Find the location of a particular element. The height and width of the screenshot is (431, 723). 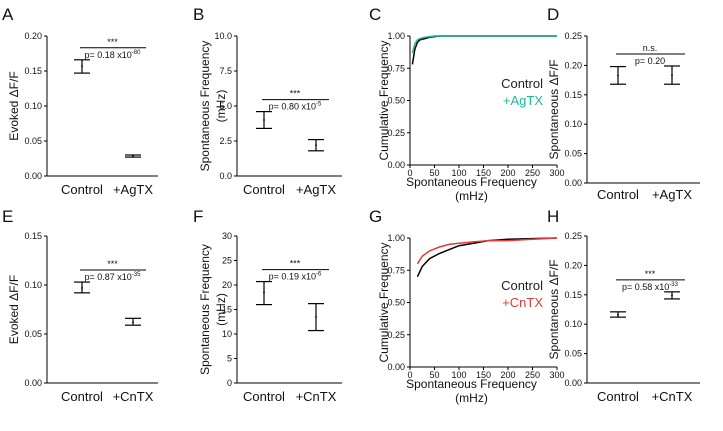

legend-entry: +CnTX is located at coordinates (522, 302).